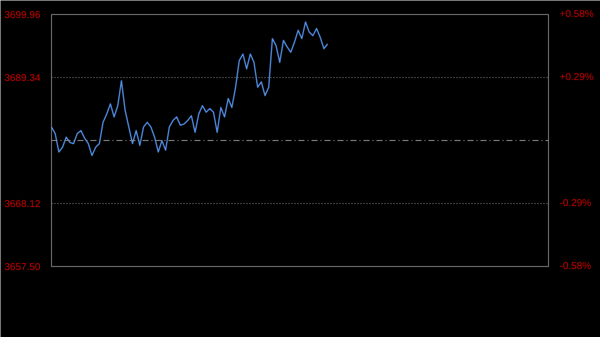  I want to click on y2-tick-label: +0.58%, so click(577, 14).